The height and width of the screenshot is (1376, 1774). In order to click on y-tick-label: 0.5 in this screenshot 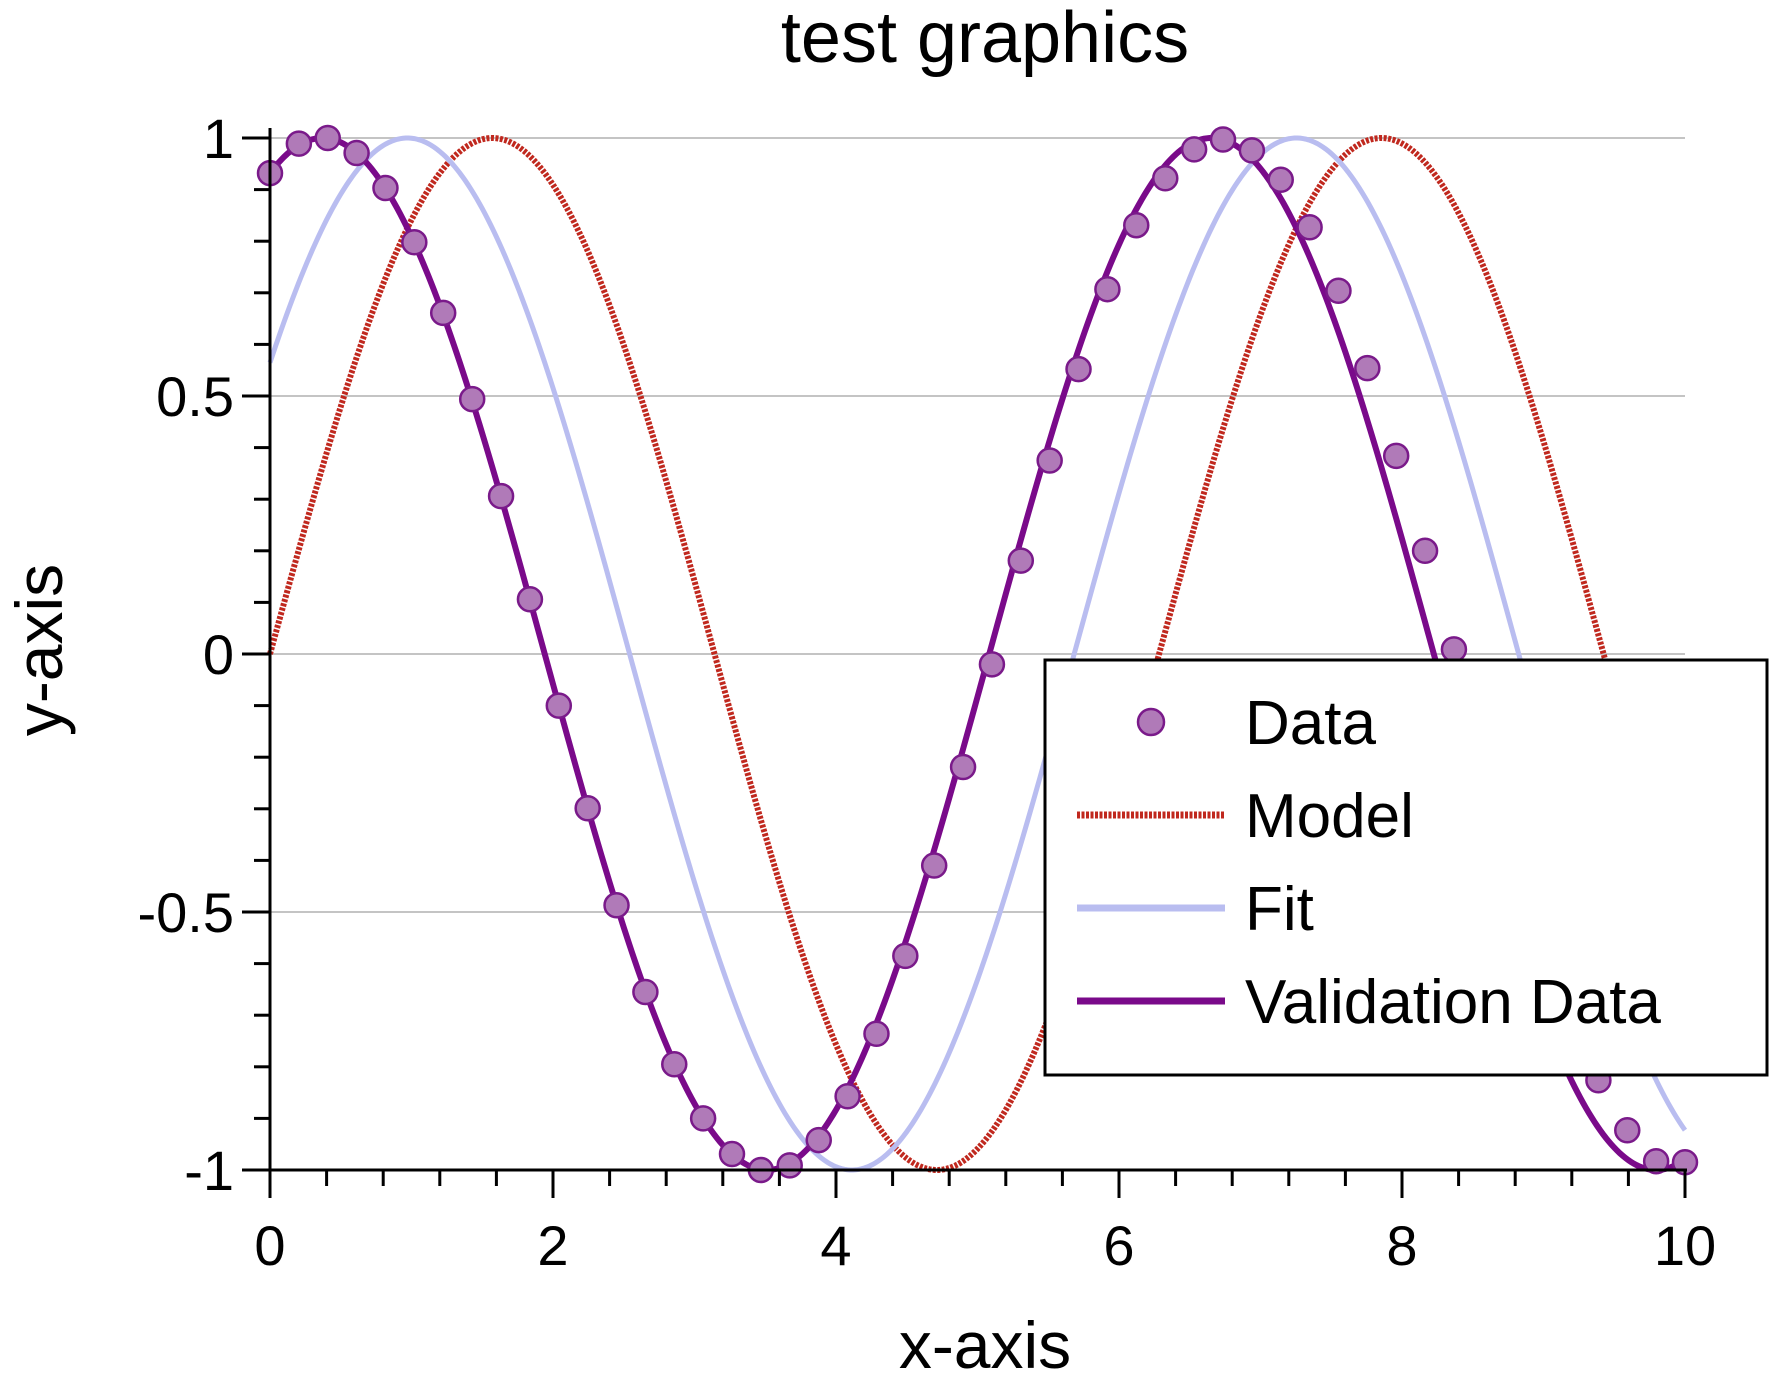, I will do `click(195, 396)`.